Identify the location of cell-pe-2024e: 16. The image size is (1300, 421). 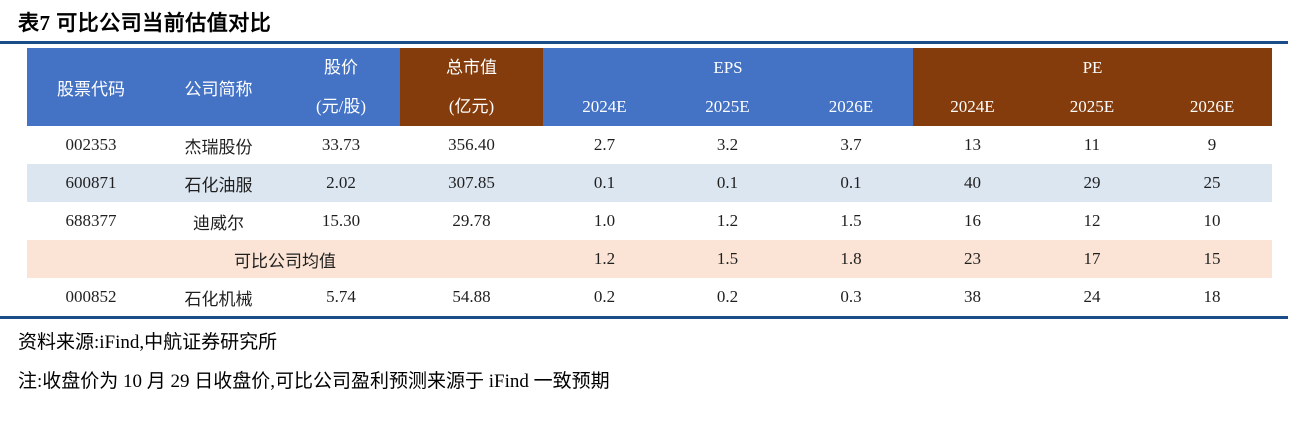
(972, 220).